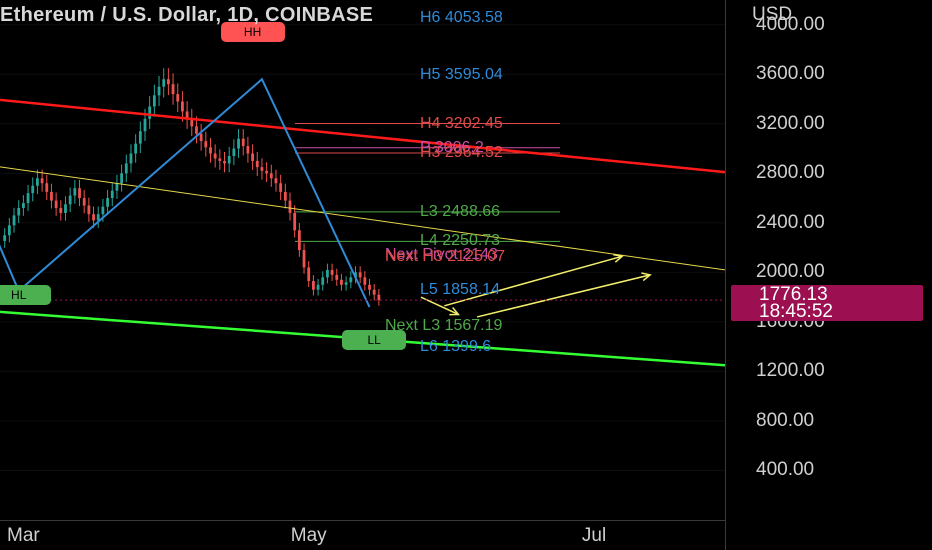 The width and height of the screenshot is (932, 550). I want to click on time-tick-label: Jul, so click(594, 535).